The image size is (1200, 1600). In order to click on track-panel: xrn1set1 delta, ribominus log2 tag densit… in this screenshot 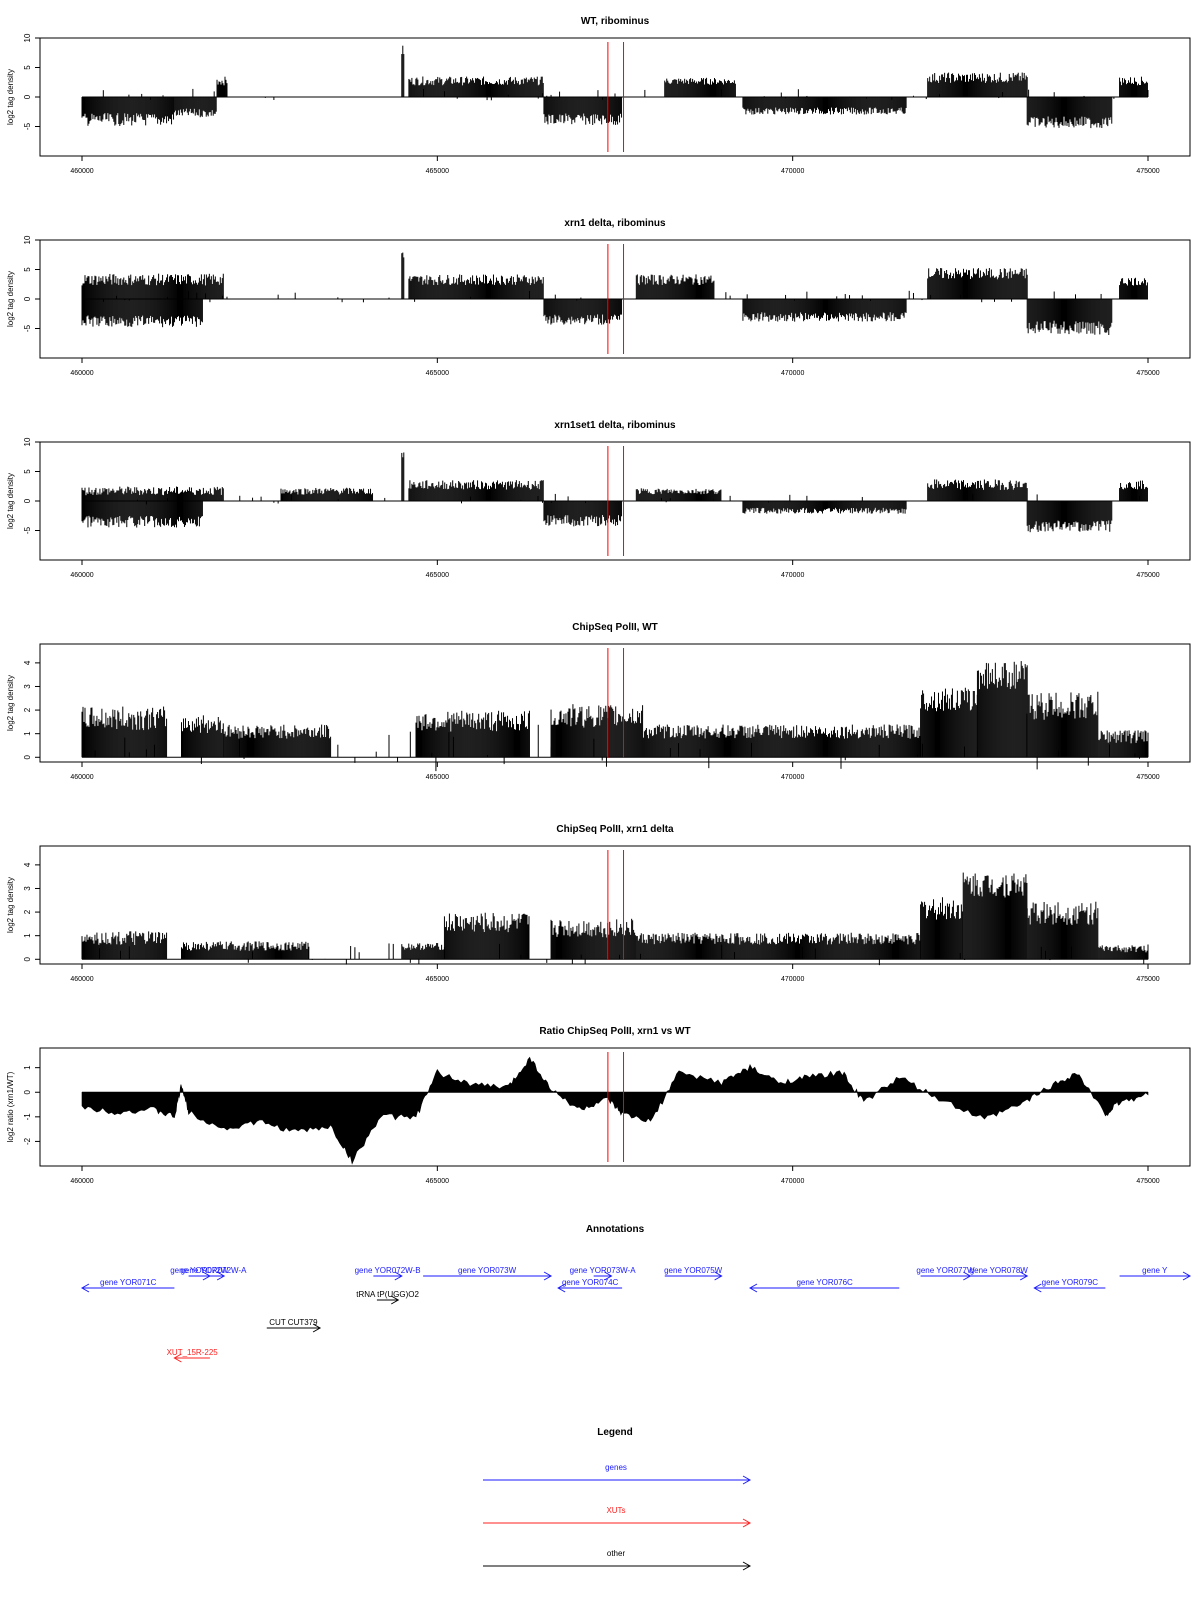, I will do `click(598, 499)`.